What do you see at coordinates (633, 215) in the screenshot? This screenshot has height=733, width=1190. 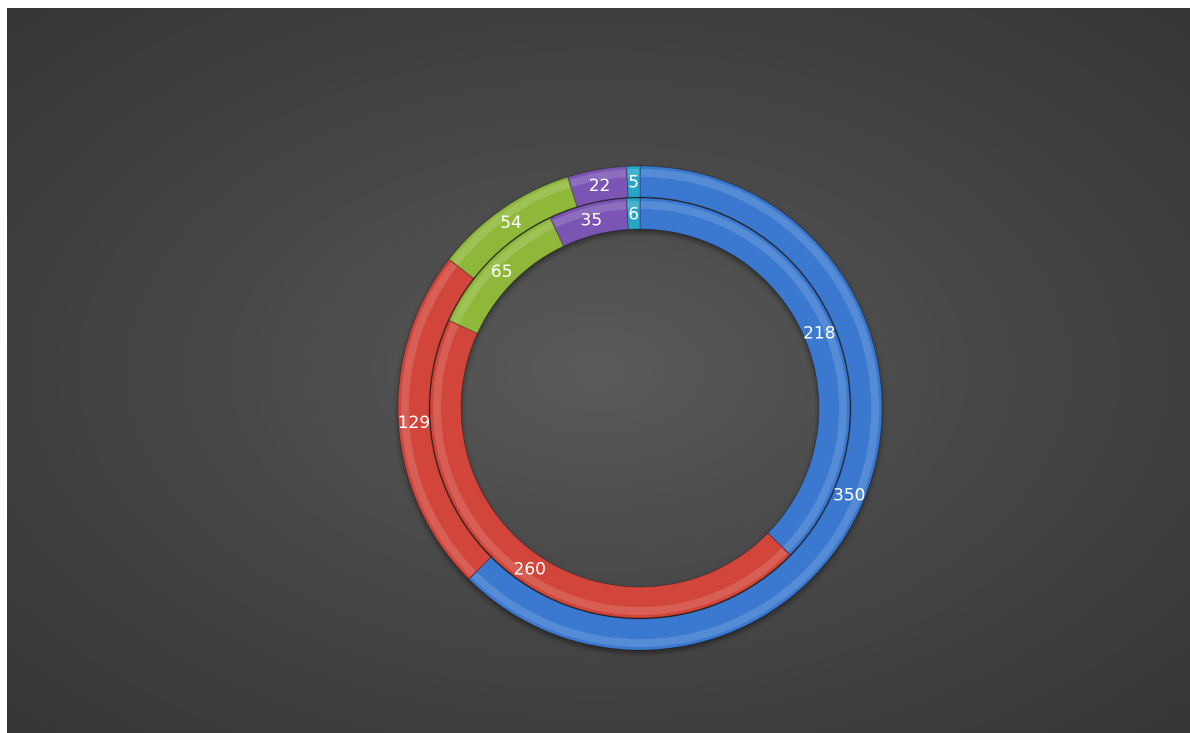 I see `inner-ring-label-4: 6` at bounding box center [633, 215].